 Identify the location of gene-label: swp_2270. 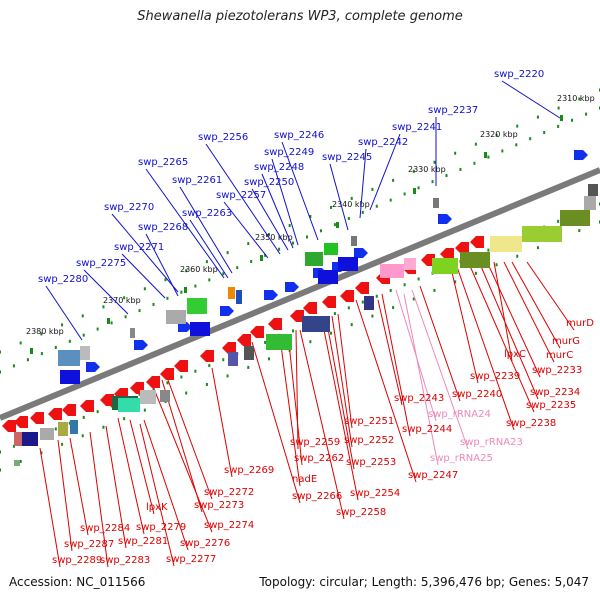
(129, 207).